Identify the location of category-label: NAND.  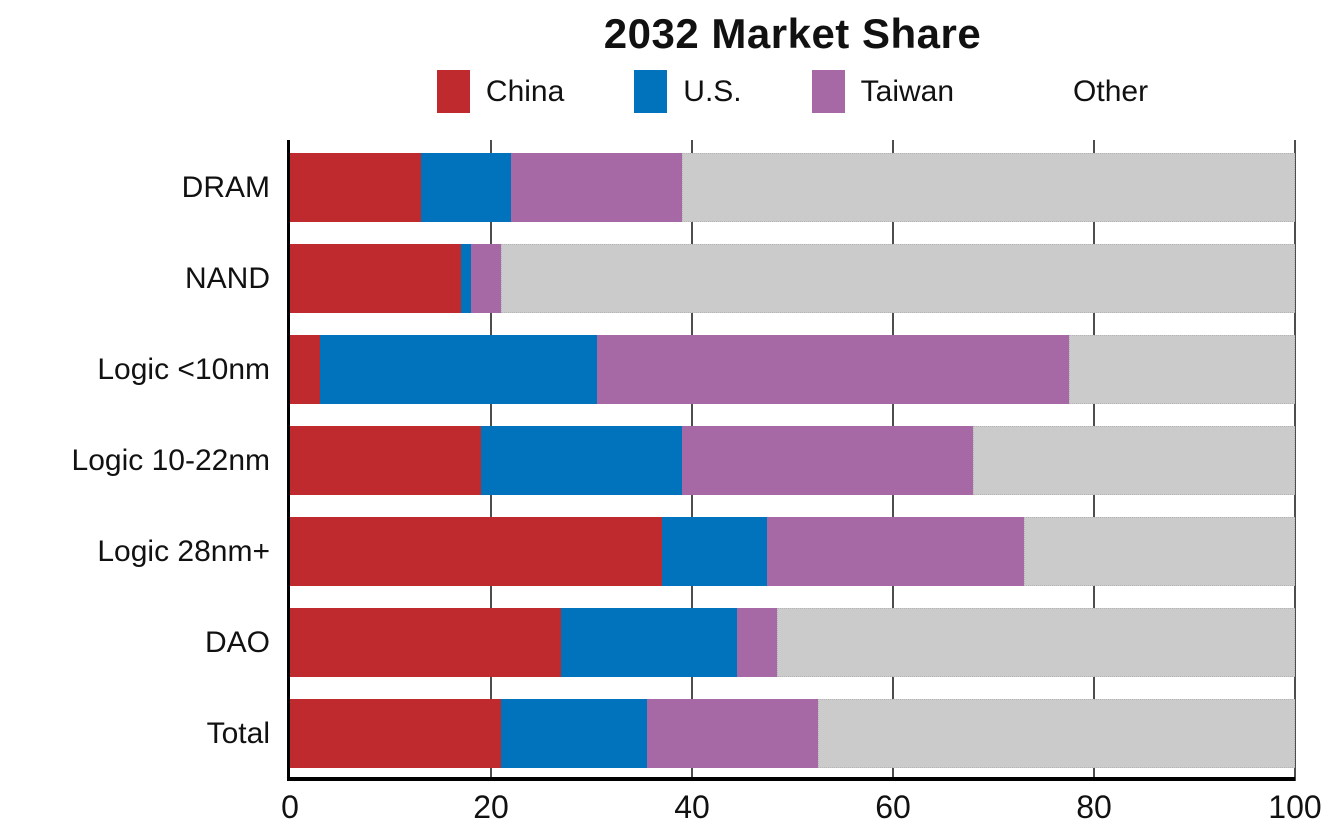
(227, 278).